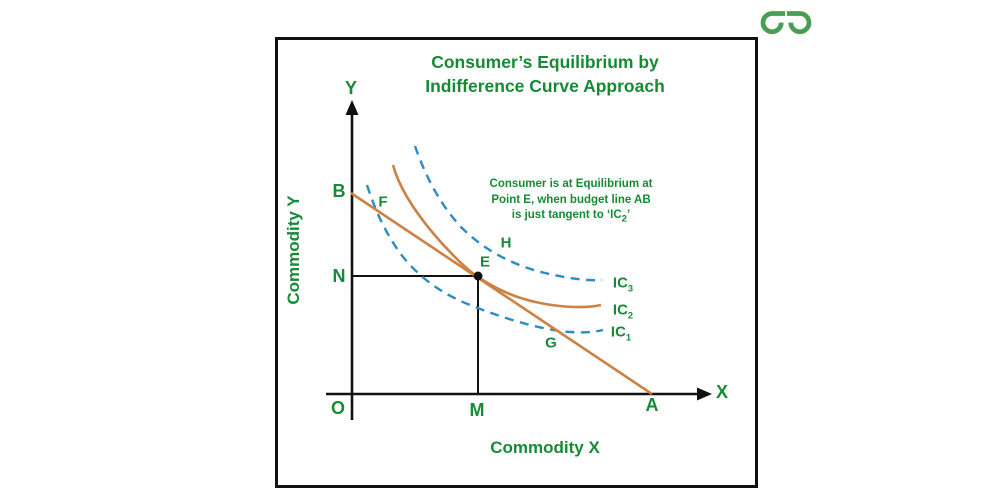 The image size is (1000, 500). I want to click on equilibrium-point-dot, so click(478, 276).